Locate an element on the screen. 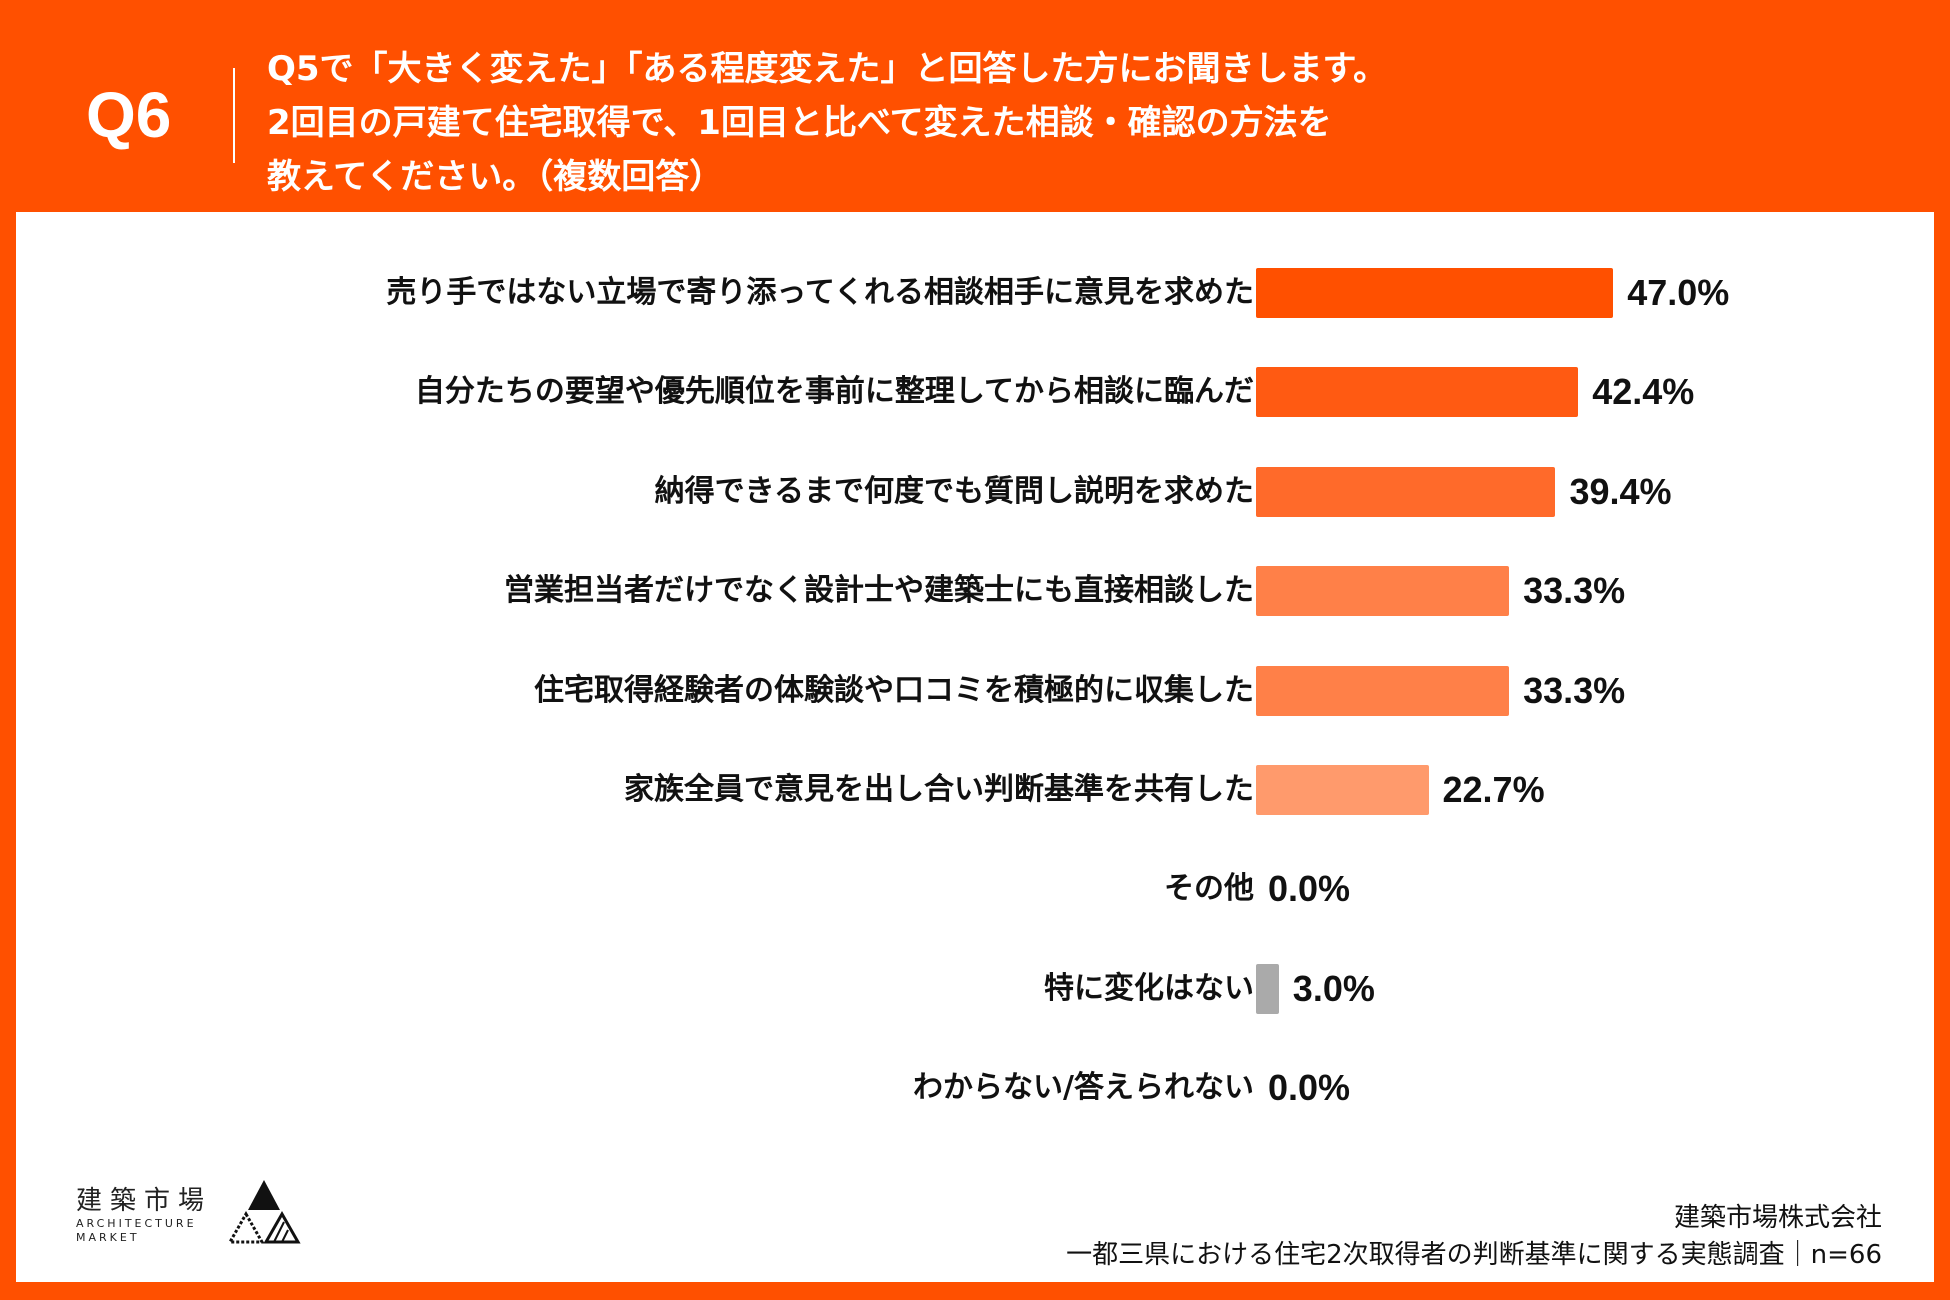  logo: 建築市場 ARCHITECTURE MARKET is located at coordinates (190, 1212).